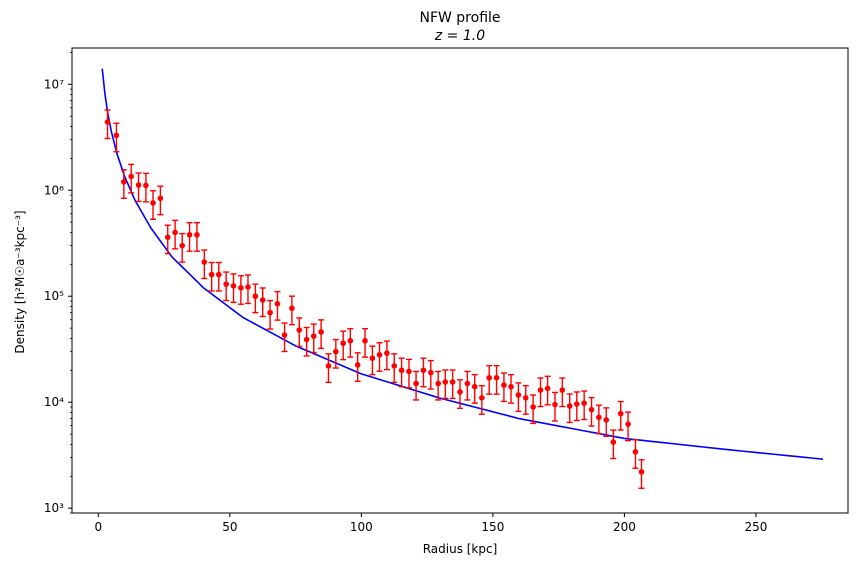 The image size is (857, 564). I want to click on y-tick-label: 10⁵, so click(54, 296).